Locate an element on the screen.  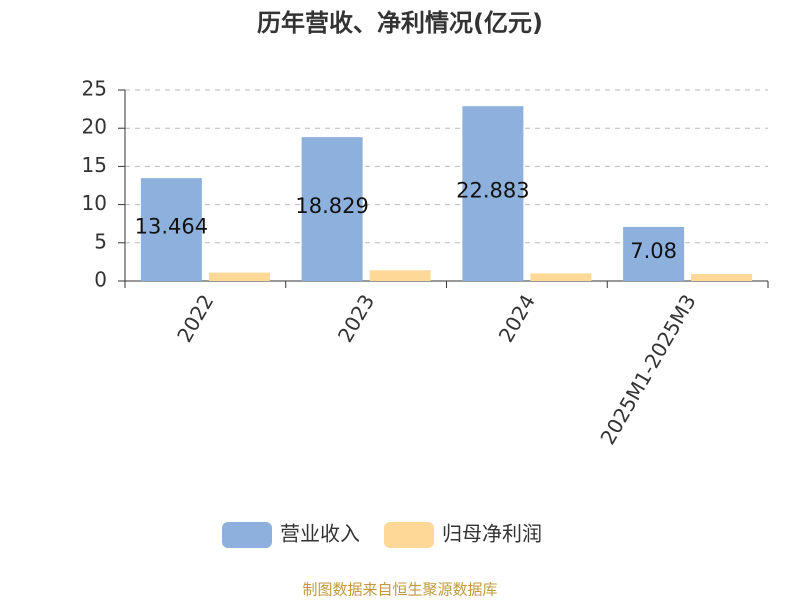
legend-label: 归母净利润 is located at coordinates (492, 534).